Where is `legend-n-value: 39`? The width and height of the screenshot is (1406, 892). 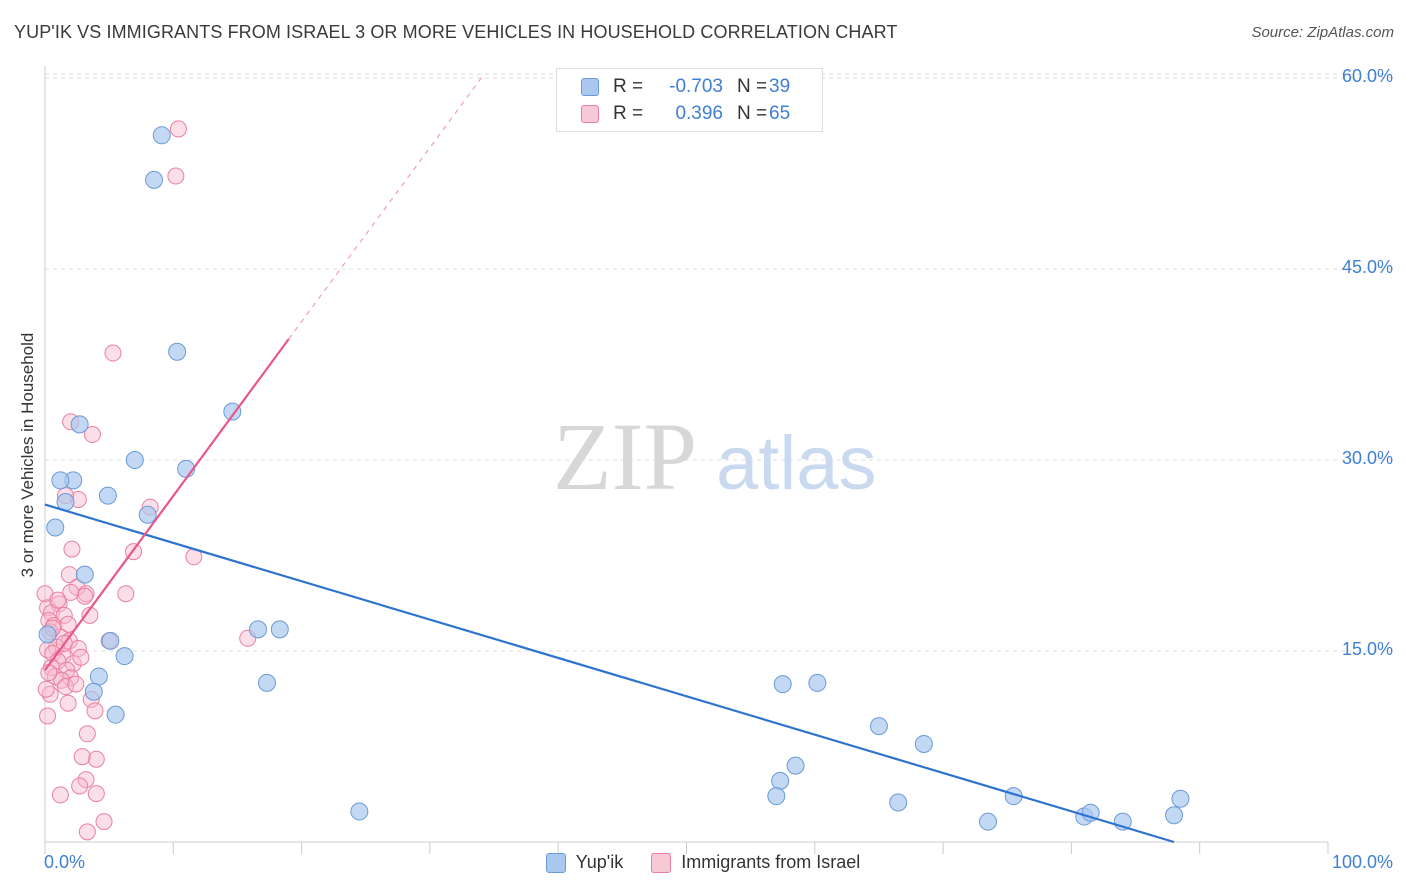
legend-n-value: 39 is located at coordinates (780, 86).